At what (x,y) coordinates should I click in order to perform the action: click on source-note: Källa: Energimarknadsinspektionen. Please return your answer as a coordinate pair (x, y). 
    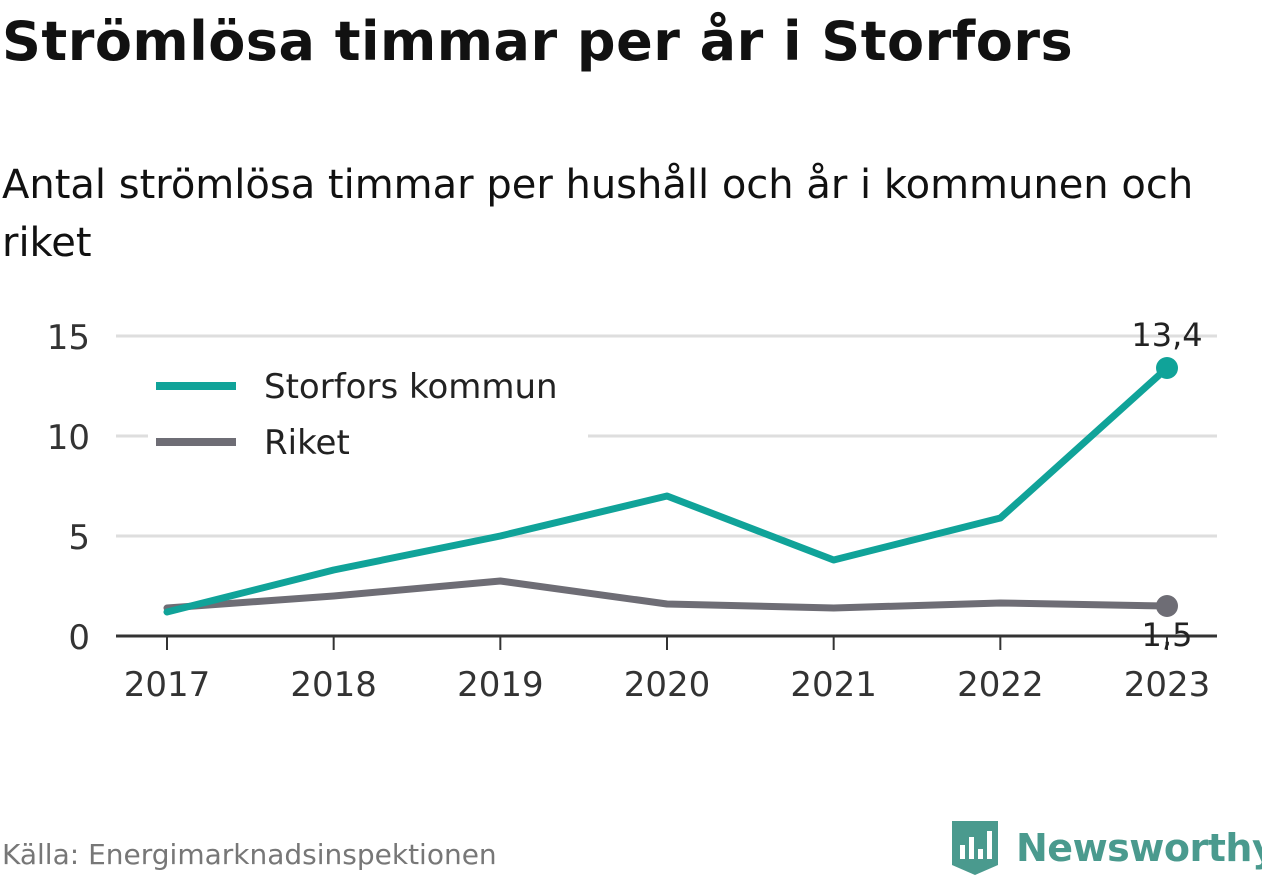
    Looking at the image, I should click on (249, 854).